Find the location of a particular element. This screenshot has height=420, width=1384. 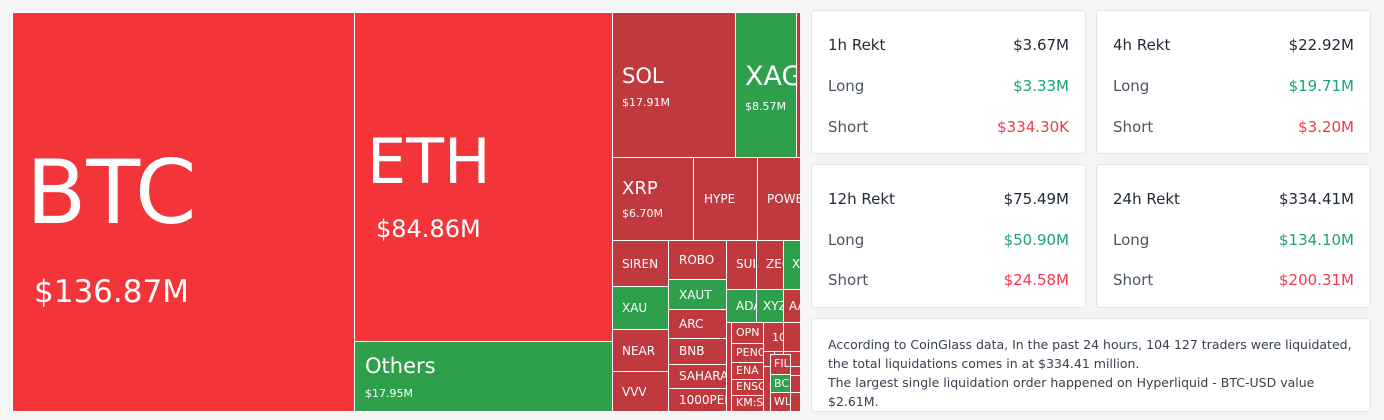

card-header-row: 4h Rekt $22.92M is located at coordinates (1233, 45).